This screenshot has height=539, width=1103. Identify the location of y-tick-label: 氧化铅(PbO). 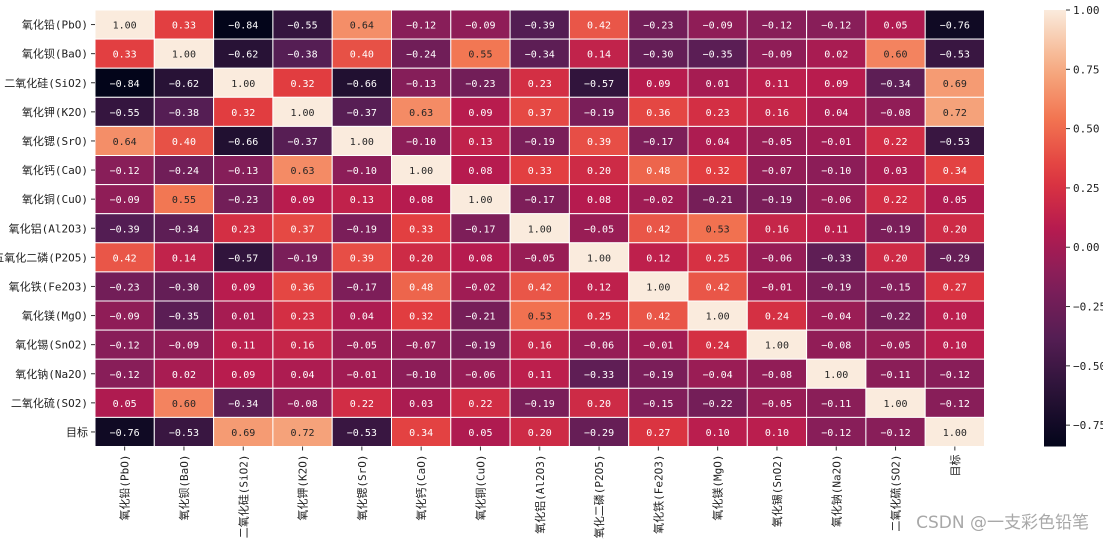
(55, 25).